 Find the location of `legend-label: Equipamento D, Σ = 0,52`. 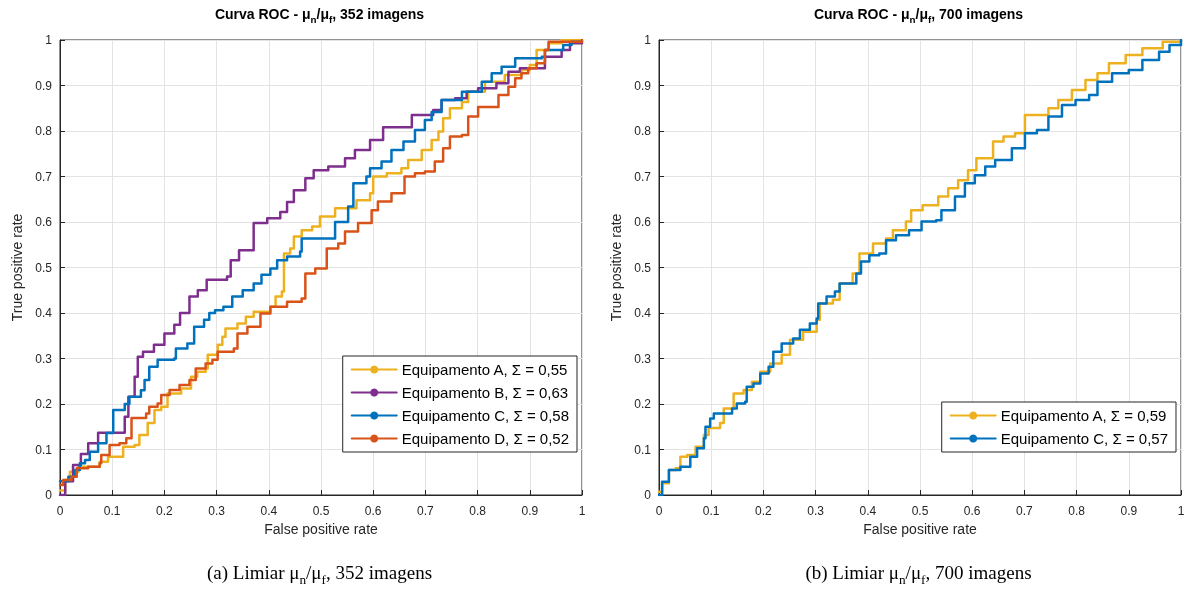

legend-label: Equipamento D, Σ = 0,52 is located at coordinates (485, 438).